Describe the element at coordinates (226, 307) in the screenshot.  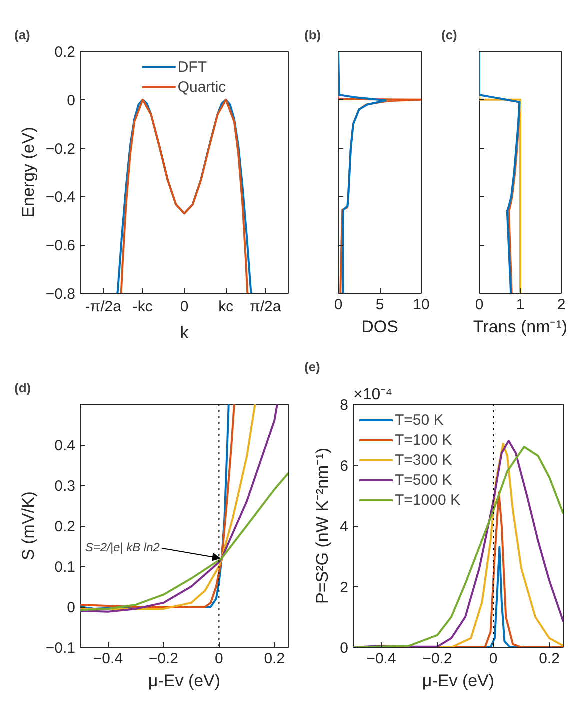
I see `x-tick-label: kc` at that location.